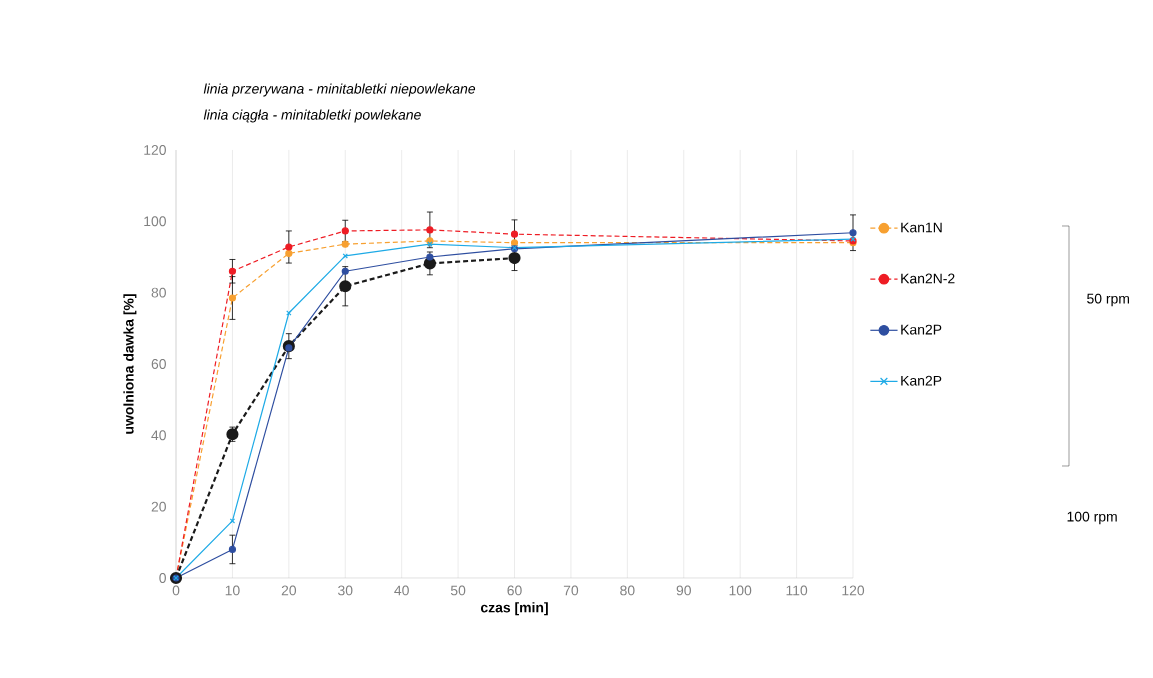  What do you see at coordinates (162, 578) in the screenshot?
I see `y-tick-label: 0` at bounding box center [162, 578].